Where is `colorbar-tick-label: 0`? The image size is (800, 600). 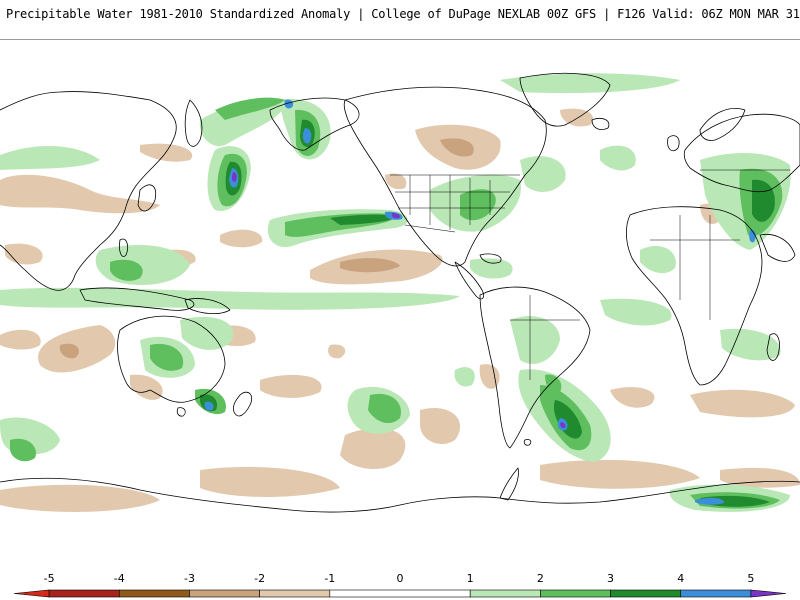
colorbar-tick-label: 0 is located at coordinates (400, 578).